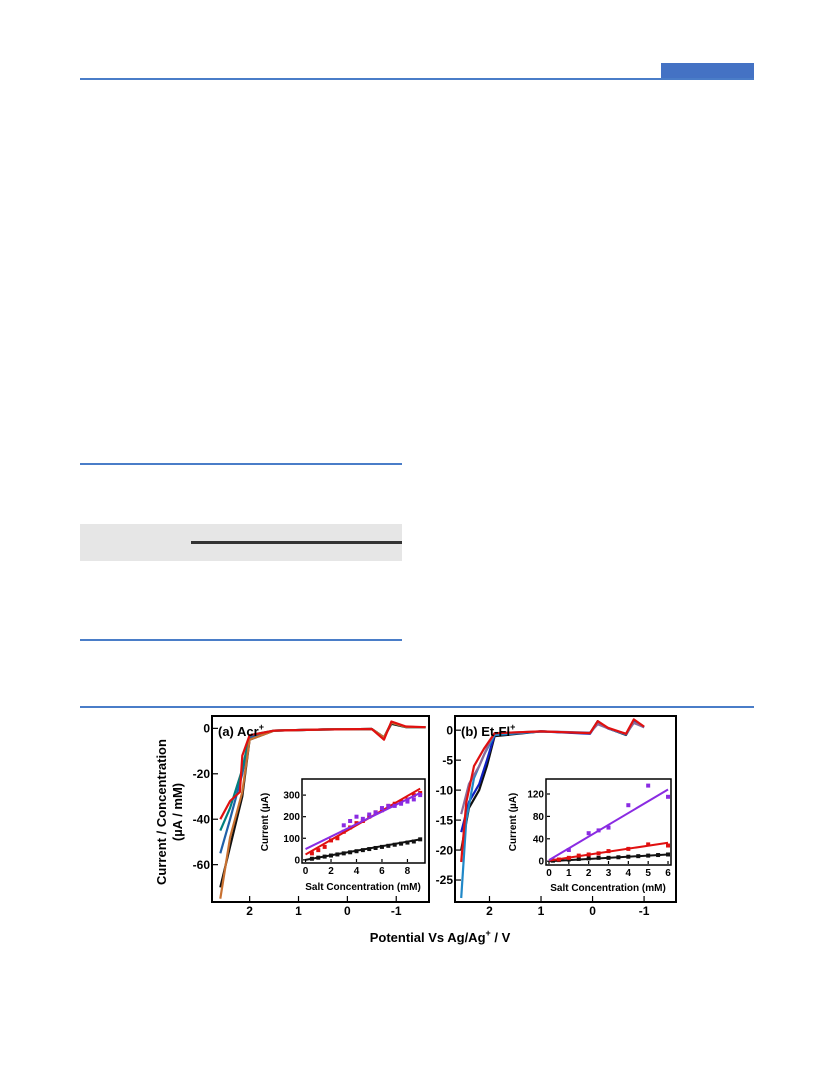  Describe the element at coordinates (353, 832) in the screenshot. I see `panel-a-inset-plot: 0 2 4 6 8 0 100 200 300` at that location.